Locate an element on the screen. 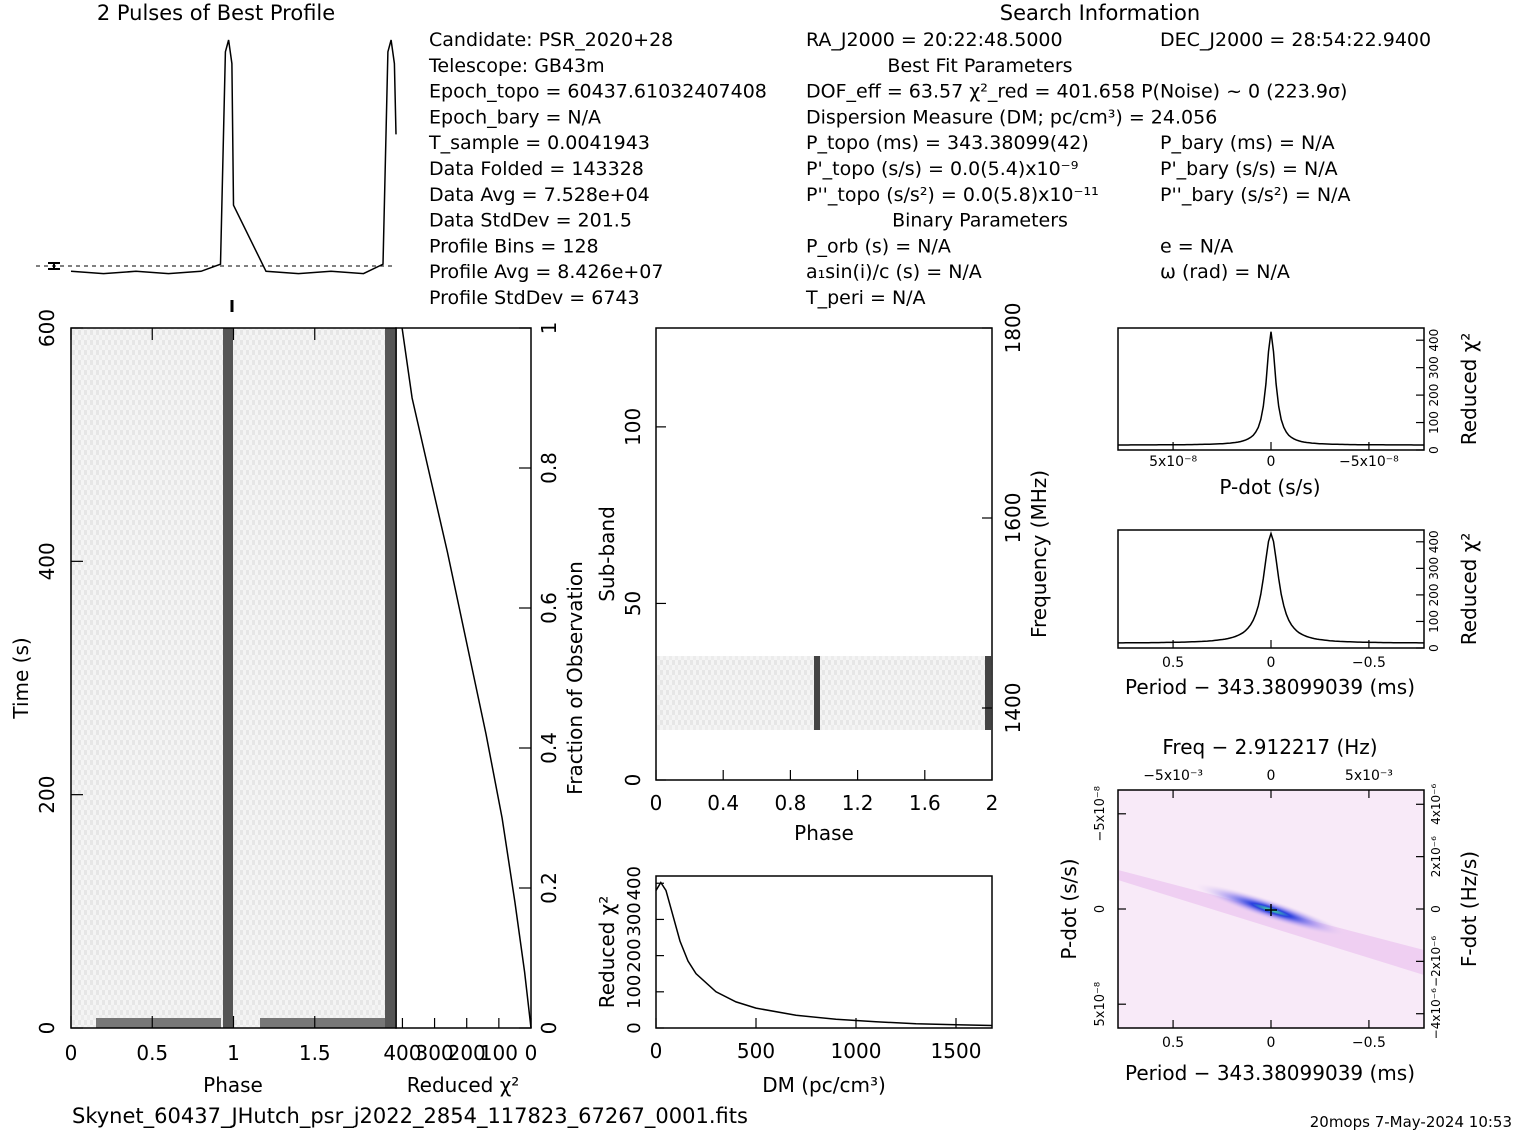 The image size is (1517, 1133). subband-active-region is located at coordinates (824, 693).